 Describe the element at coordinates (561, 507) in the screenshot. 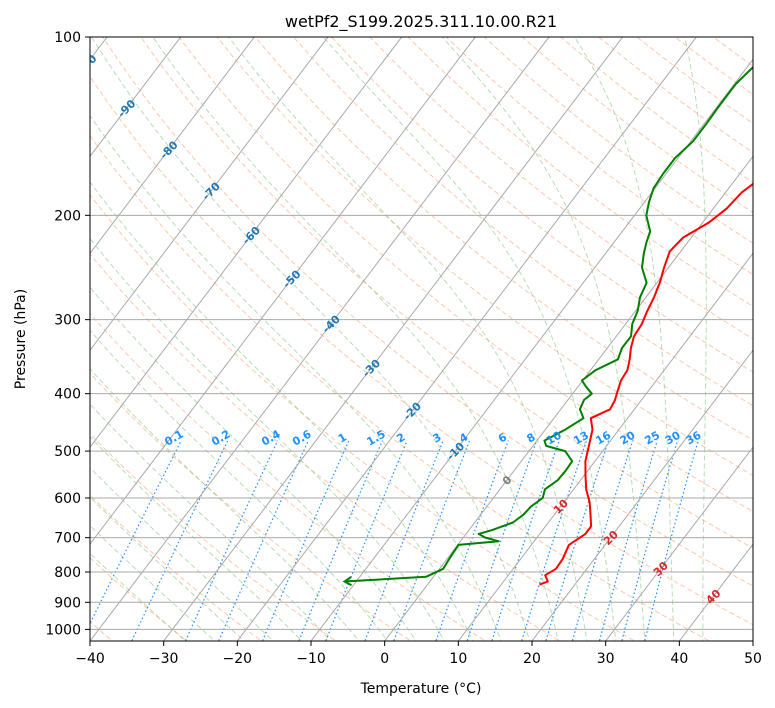

I see `theta-label: 10` at that location.